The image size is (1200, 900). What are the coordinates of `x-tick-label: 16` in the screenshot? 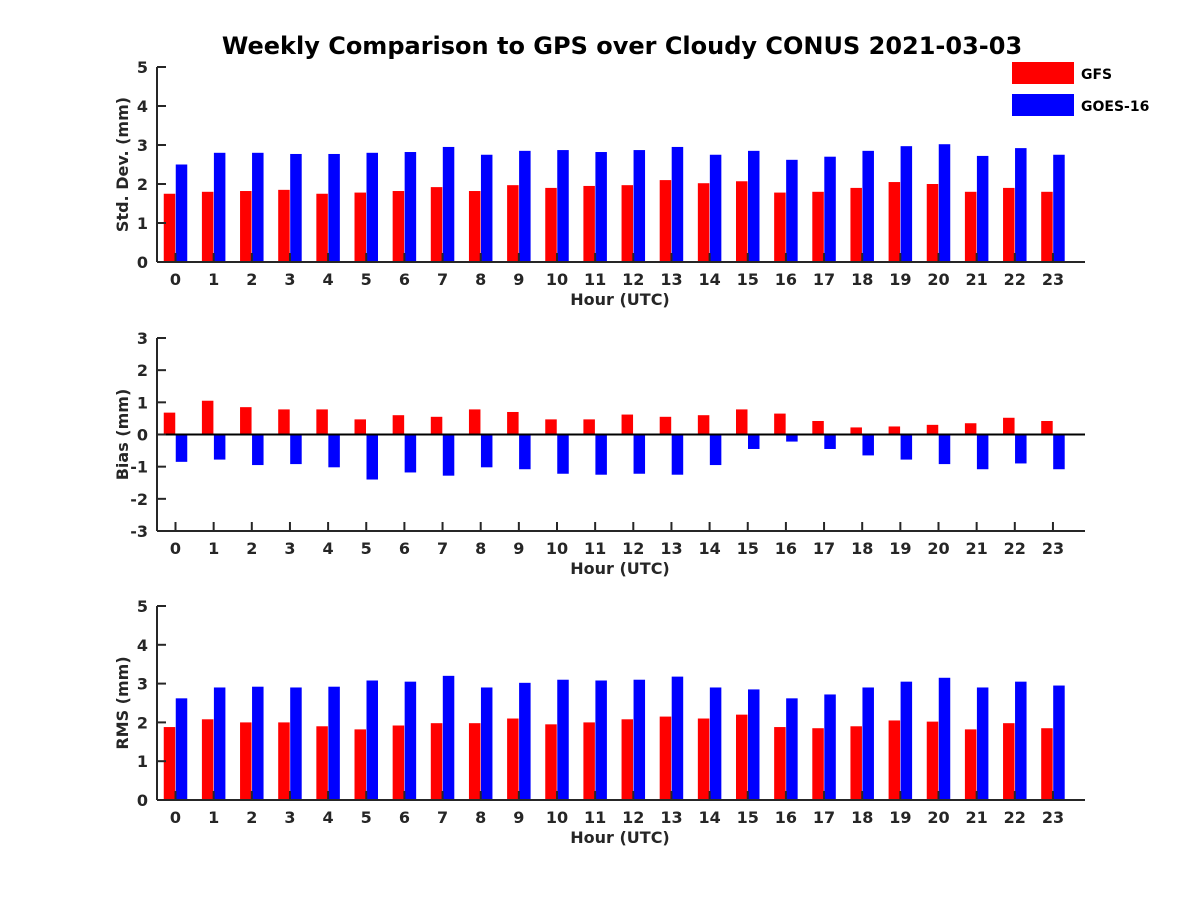 It's located at (786, 817).